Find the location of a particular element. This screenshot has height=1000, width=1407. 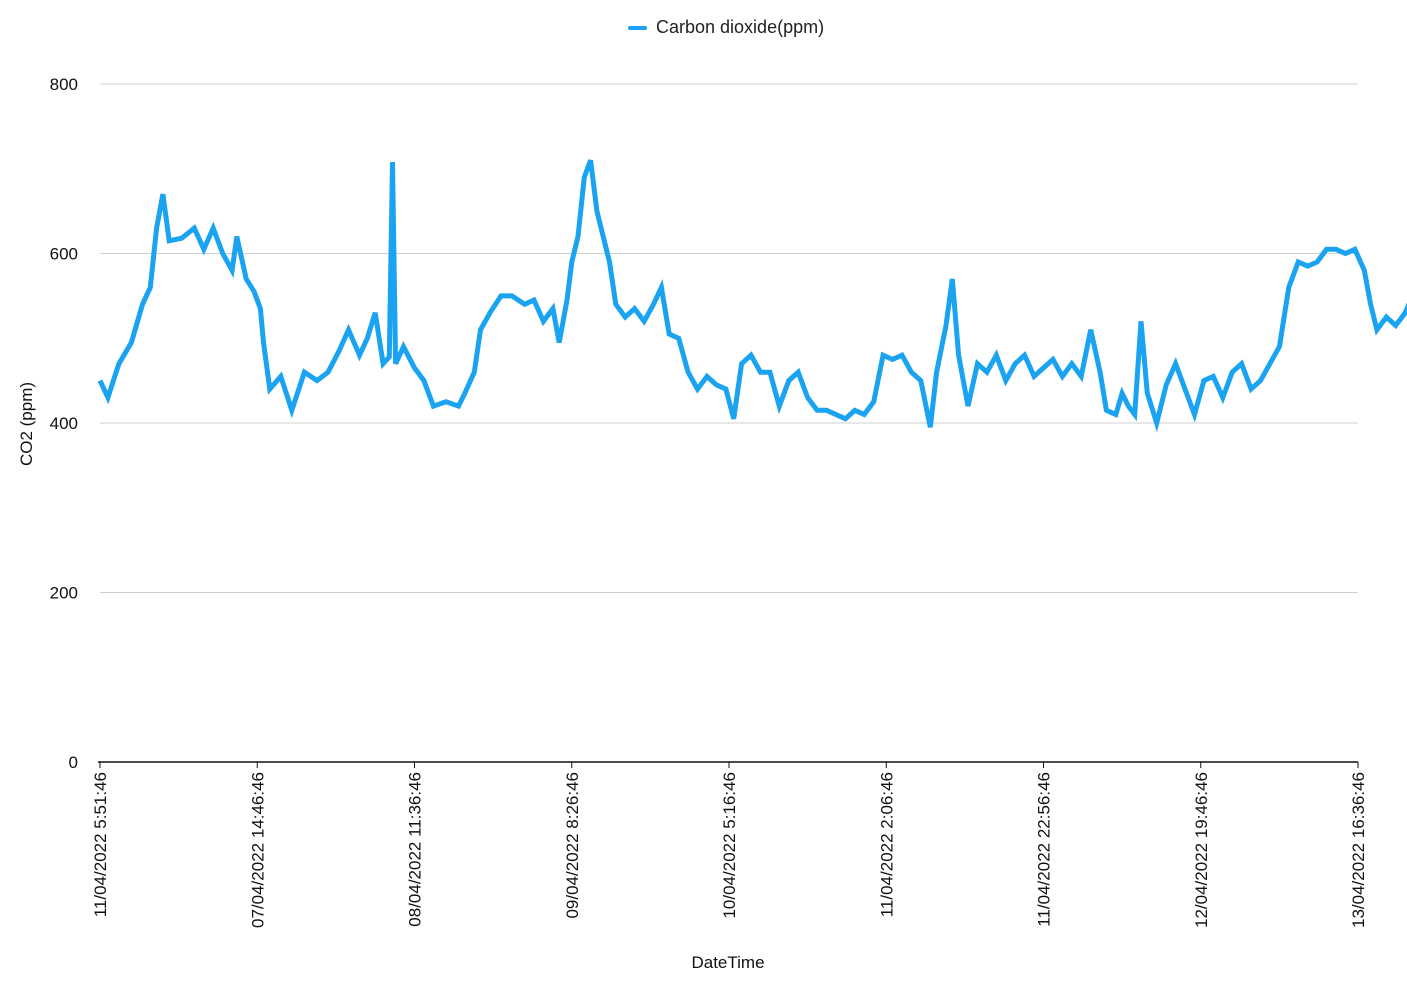

y-tick-label: 600 is located at coordinates (64, 254).